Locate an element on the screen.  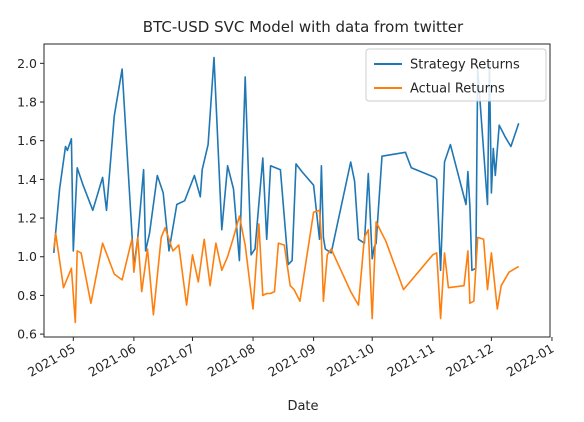
x-tick-label: 2021-12 is located at coordinates (469, 360).